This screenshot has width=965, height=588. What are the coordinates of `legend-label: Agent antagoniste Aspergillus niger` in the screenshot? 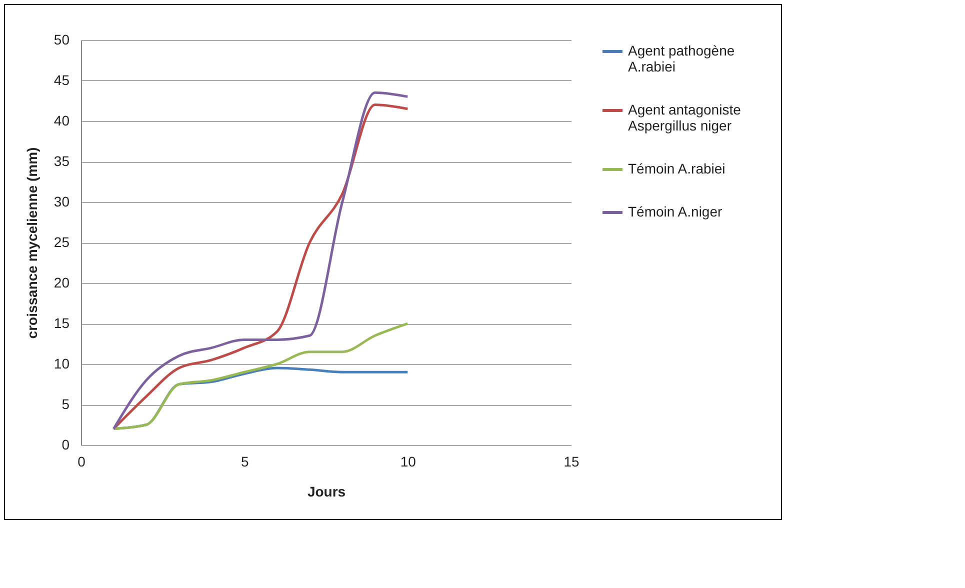 It's located at (685, 118).